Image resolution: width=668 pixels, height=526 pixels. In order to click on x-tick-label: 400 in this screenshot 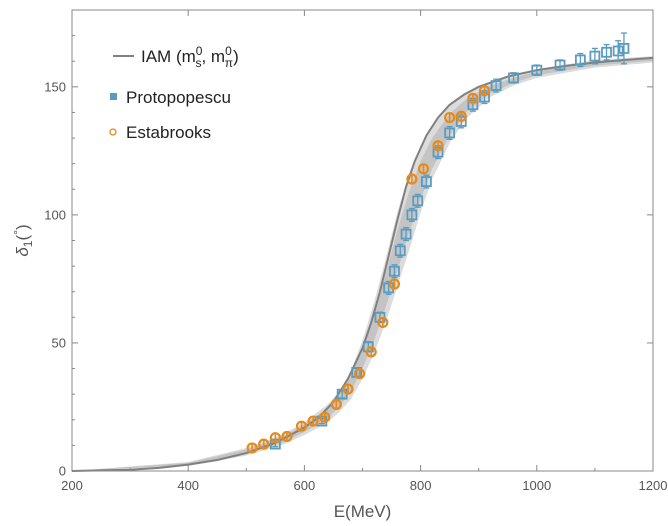, I will do `click(188, 485)`.